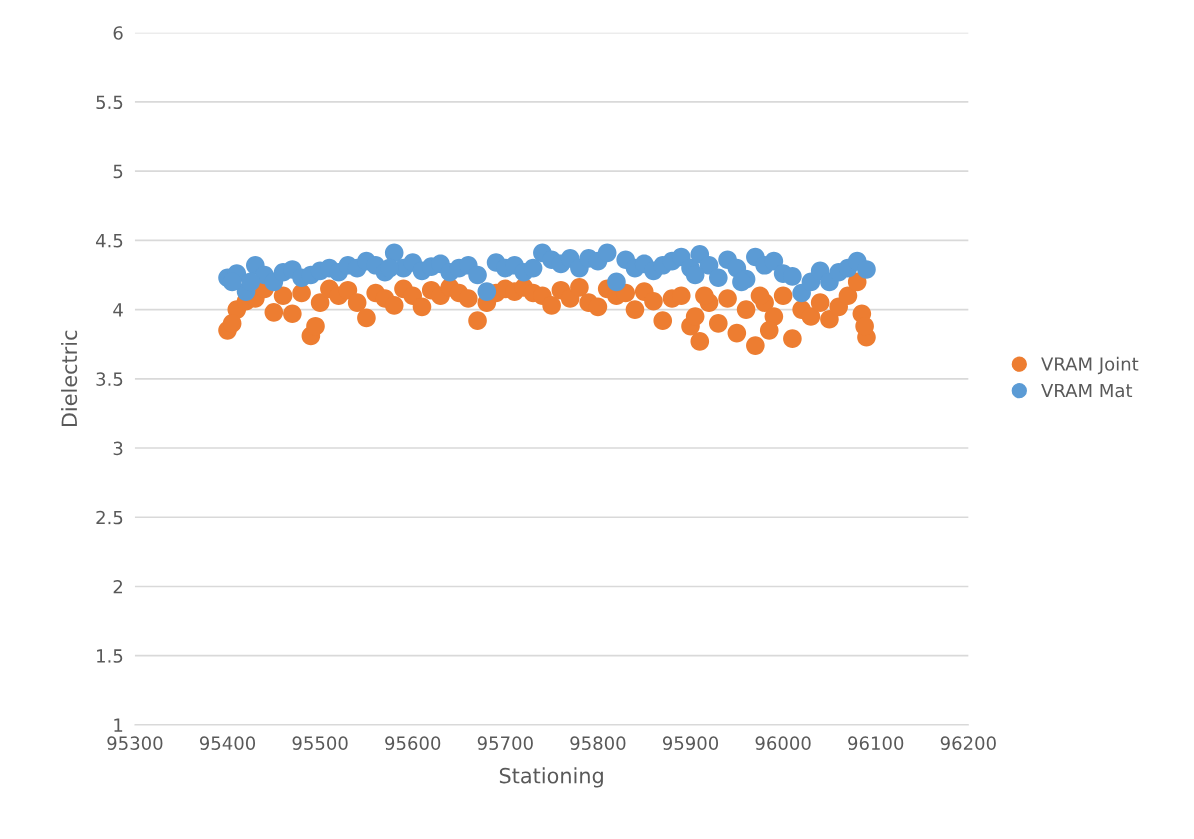  What do you see at coordinates (118, 448) in the screenshot?
I see `y-tick-label: 3` at bounding box center [118, 448].